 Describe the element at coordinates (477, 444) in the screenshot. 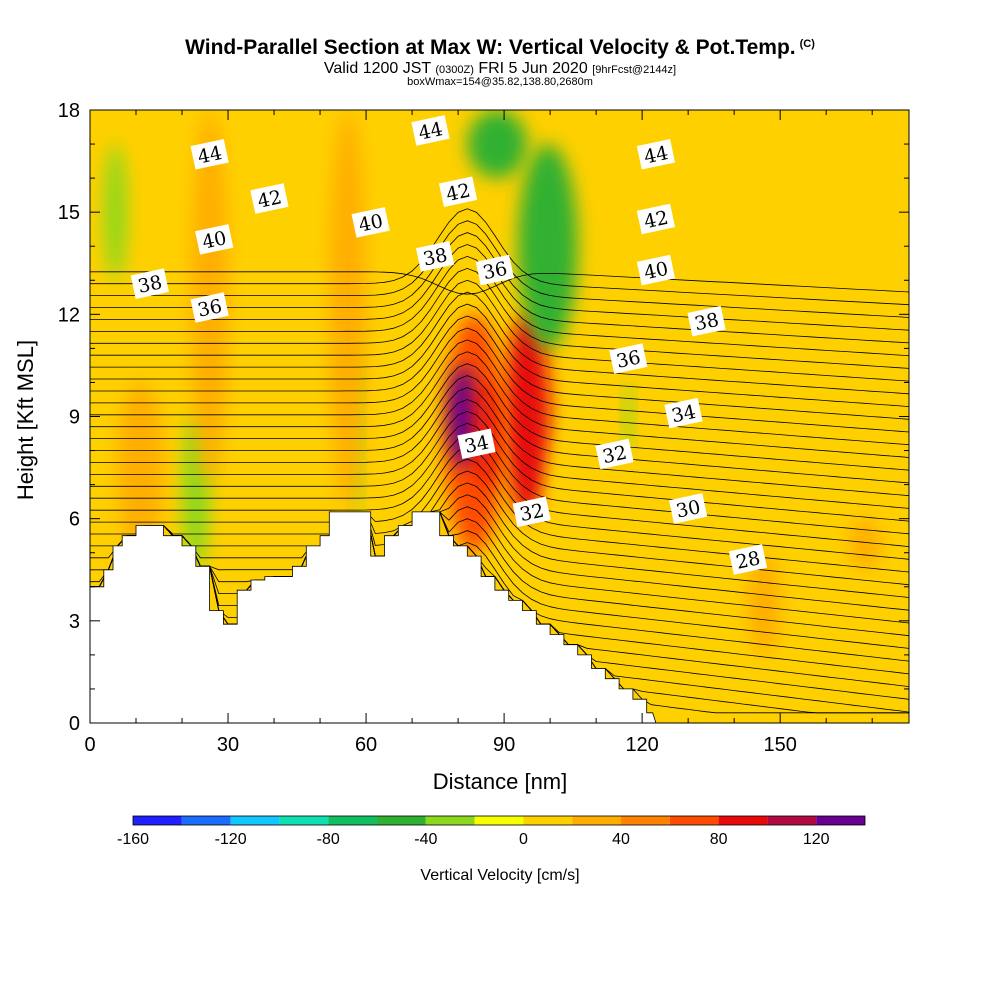

I see `contour-label-text: 34` at that location.